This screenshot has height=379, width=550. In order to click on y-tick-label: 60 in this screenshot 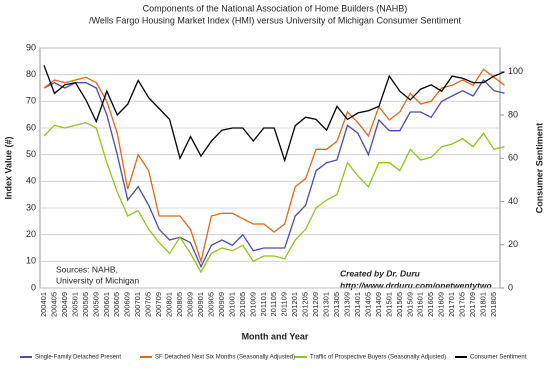, I will do `click(31, 127)`.